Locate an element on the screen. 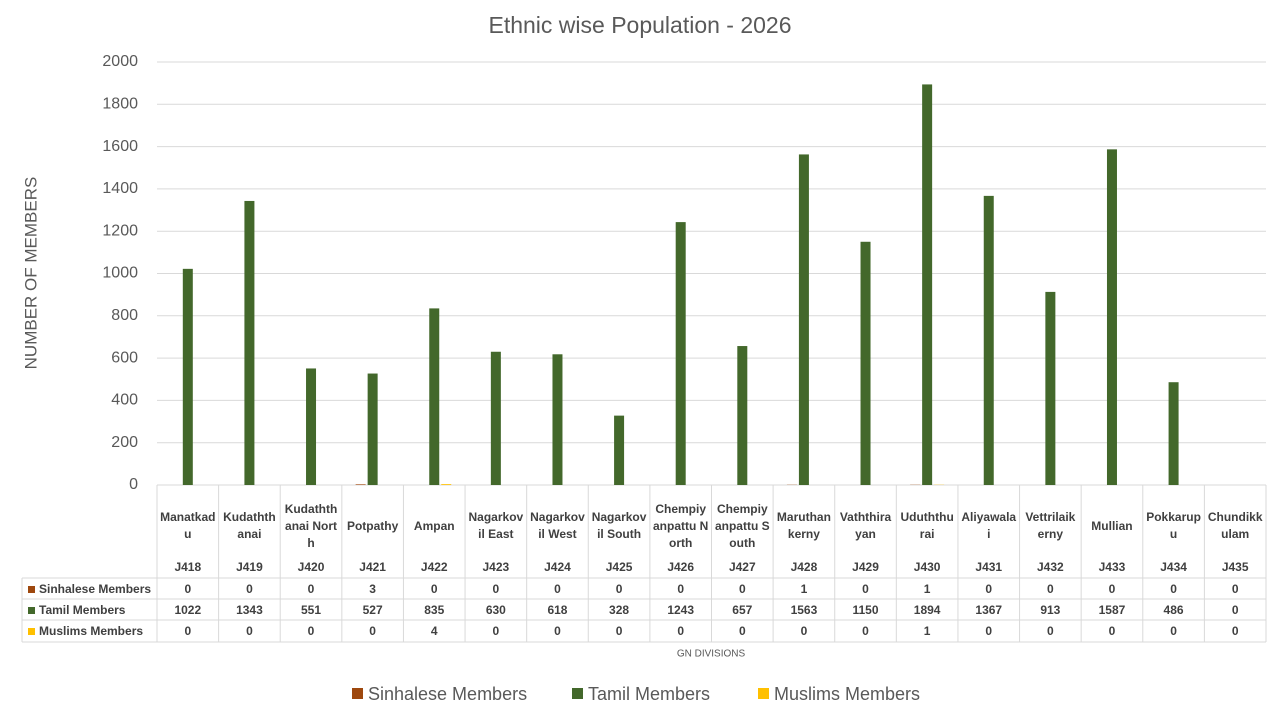 The image size is (1280, 720). row-label-text: Muslims Members is located at coordinates (91, 631).